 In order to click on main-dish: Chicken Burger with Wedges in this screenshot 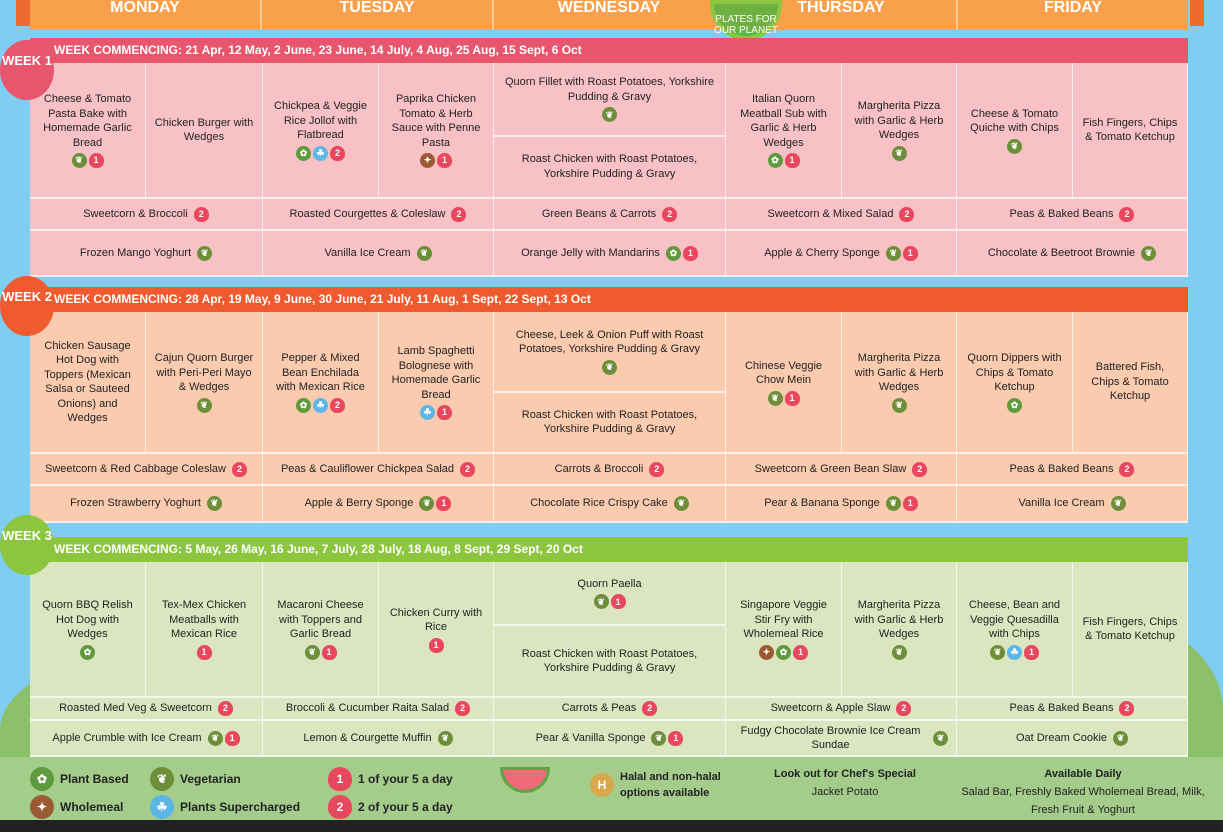, I will do `click(204, 131)`.